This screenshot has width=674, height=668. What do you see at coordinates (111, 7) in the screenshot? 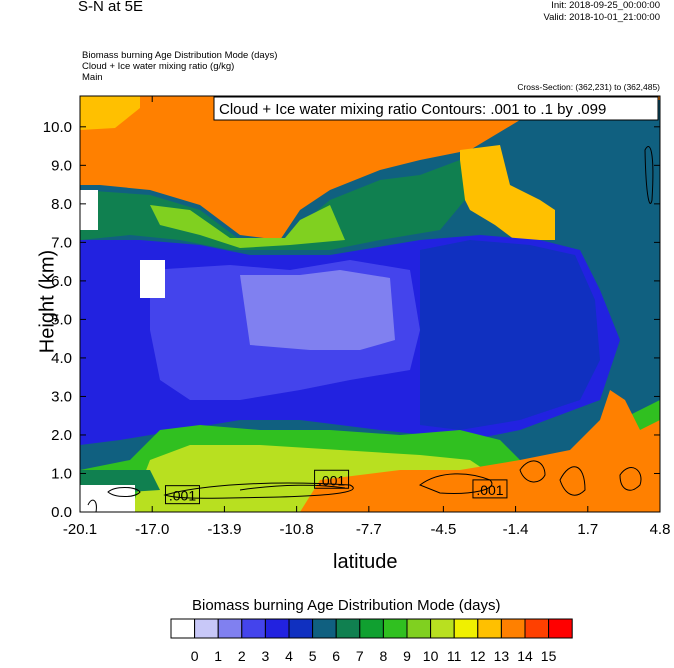
I see `chart-main-title: S-N at 5E` at bounding box center [111, 7].